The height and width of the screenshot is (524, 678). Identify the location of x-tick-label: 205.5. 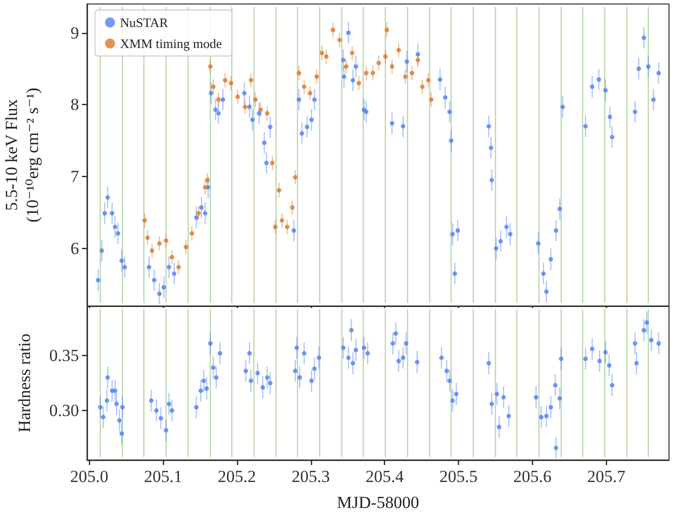
(458, 476).